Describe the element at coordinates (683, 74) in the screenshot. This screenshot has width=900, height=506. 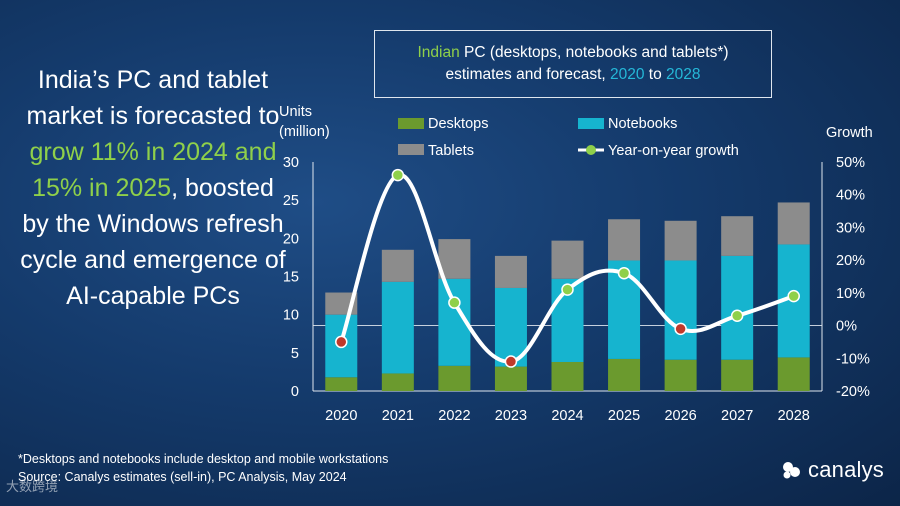
I see `title-end-year: 2028` at that location.